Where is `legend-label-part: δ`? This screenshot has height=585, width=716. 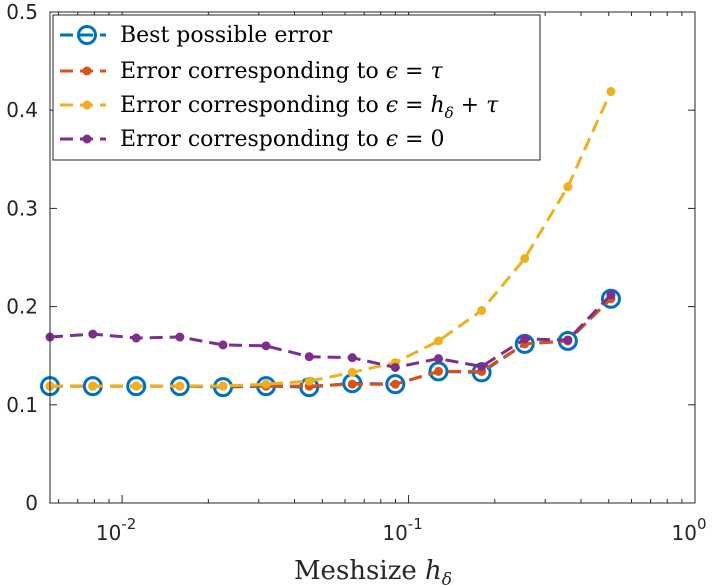
legend-label-part: δ is located at coordinates (449, 113).